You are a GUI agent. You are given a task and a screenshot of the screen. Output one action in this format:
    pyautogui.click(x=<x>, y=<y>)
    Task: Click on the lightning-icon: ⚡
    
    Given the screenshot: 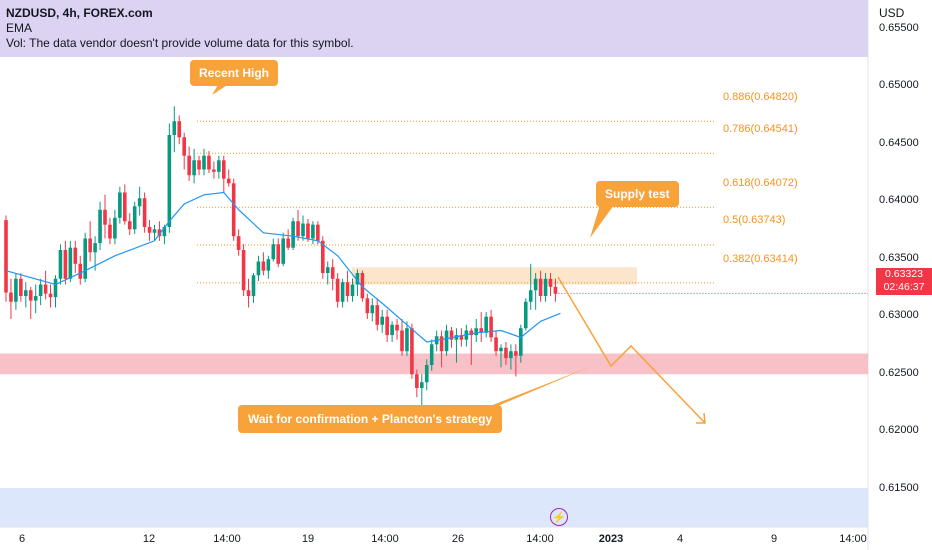 What is the action you would take?
    pyautogui.click(x=559, y=517)
    